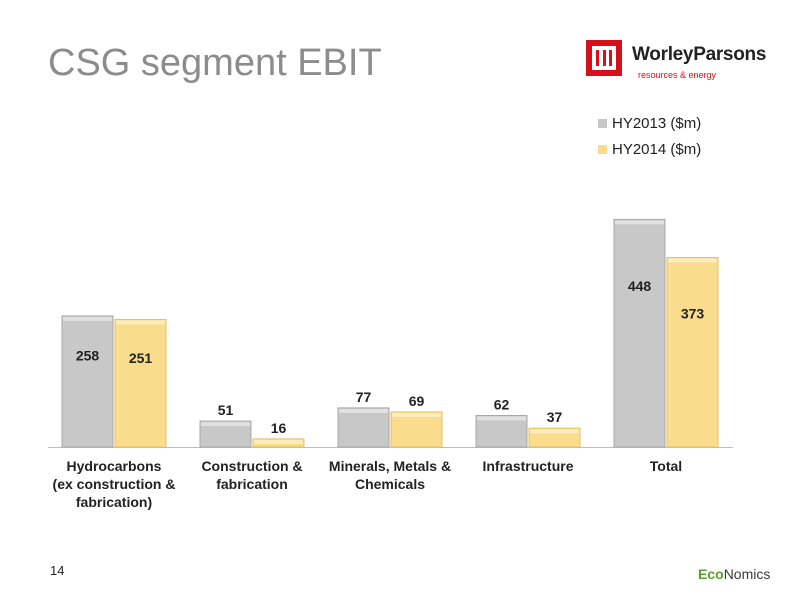  I want to click on legend-label-hy2014: HY2014 ($m), so click(657, 149).